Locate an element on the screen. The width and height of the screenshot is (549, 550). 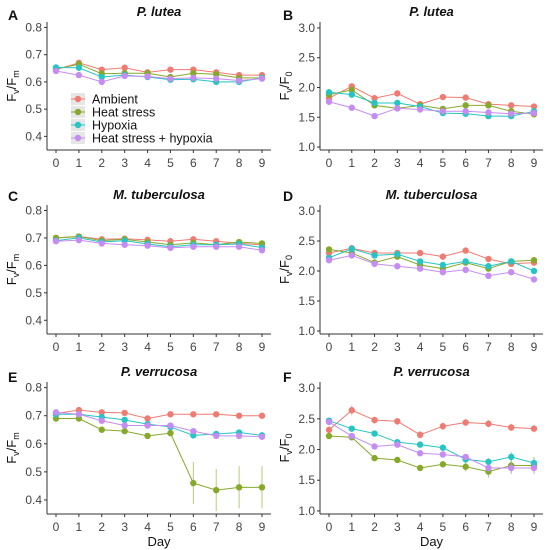
y-tick-label: 0.7 is located at coordinates (33, 238).